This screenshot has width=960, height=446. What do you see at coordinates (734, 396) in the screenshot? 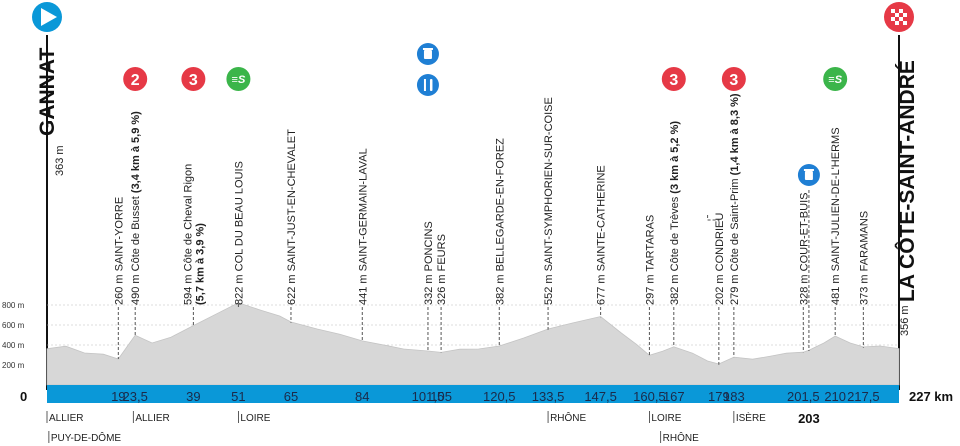
I see `km-marker: 183` at bounding box center [734, 396].